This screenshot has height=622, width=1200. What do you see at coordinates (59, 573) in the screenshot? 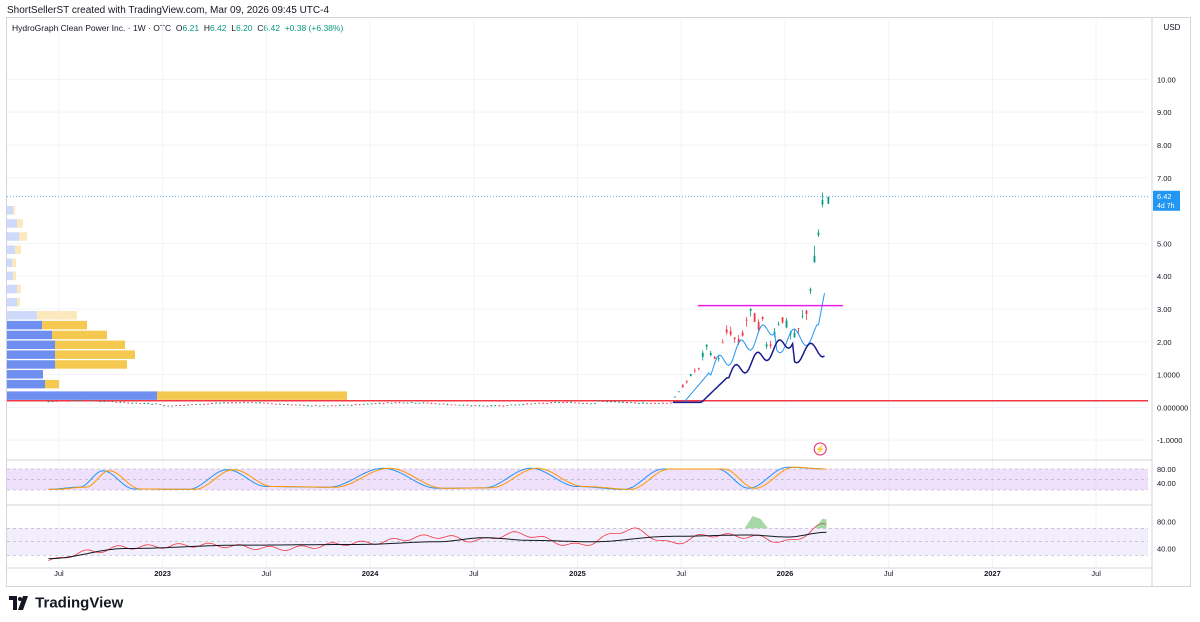
I see `time-tick-label: Jul` at bounding box center [59, 573].